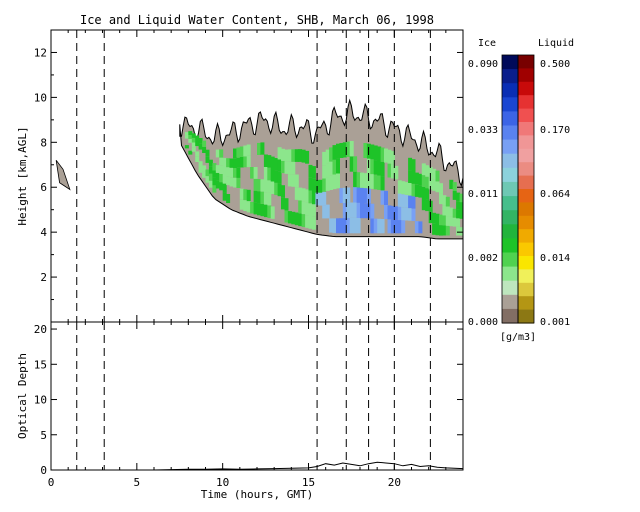 Image resolution: width=640 pixels, height=512 pixels. I want to click on colorbar-ice-tick-label: 0.002, so click(483, 258).